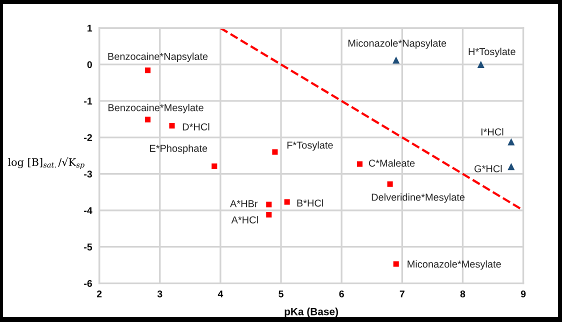  I want to click on x-tick-label: 9, so click(523, 294).